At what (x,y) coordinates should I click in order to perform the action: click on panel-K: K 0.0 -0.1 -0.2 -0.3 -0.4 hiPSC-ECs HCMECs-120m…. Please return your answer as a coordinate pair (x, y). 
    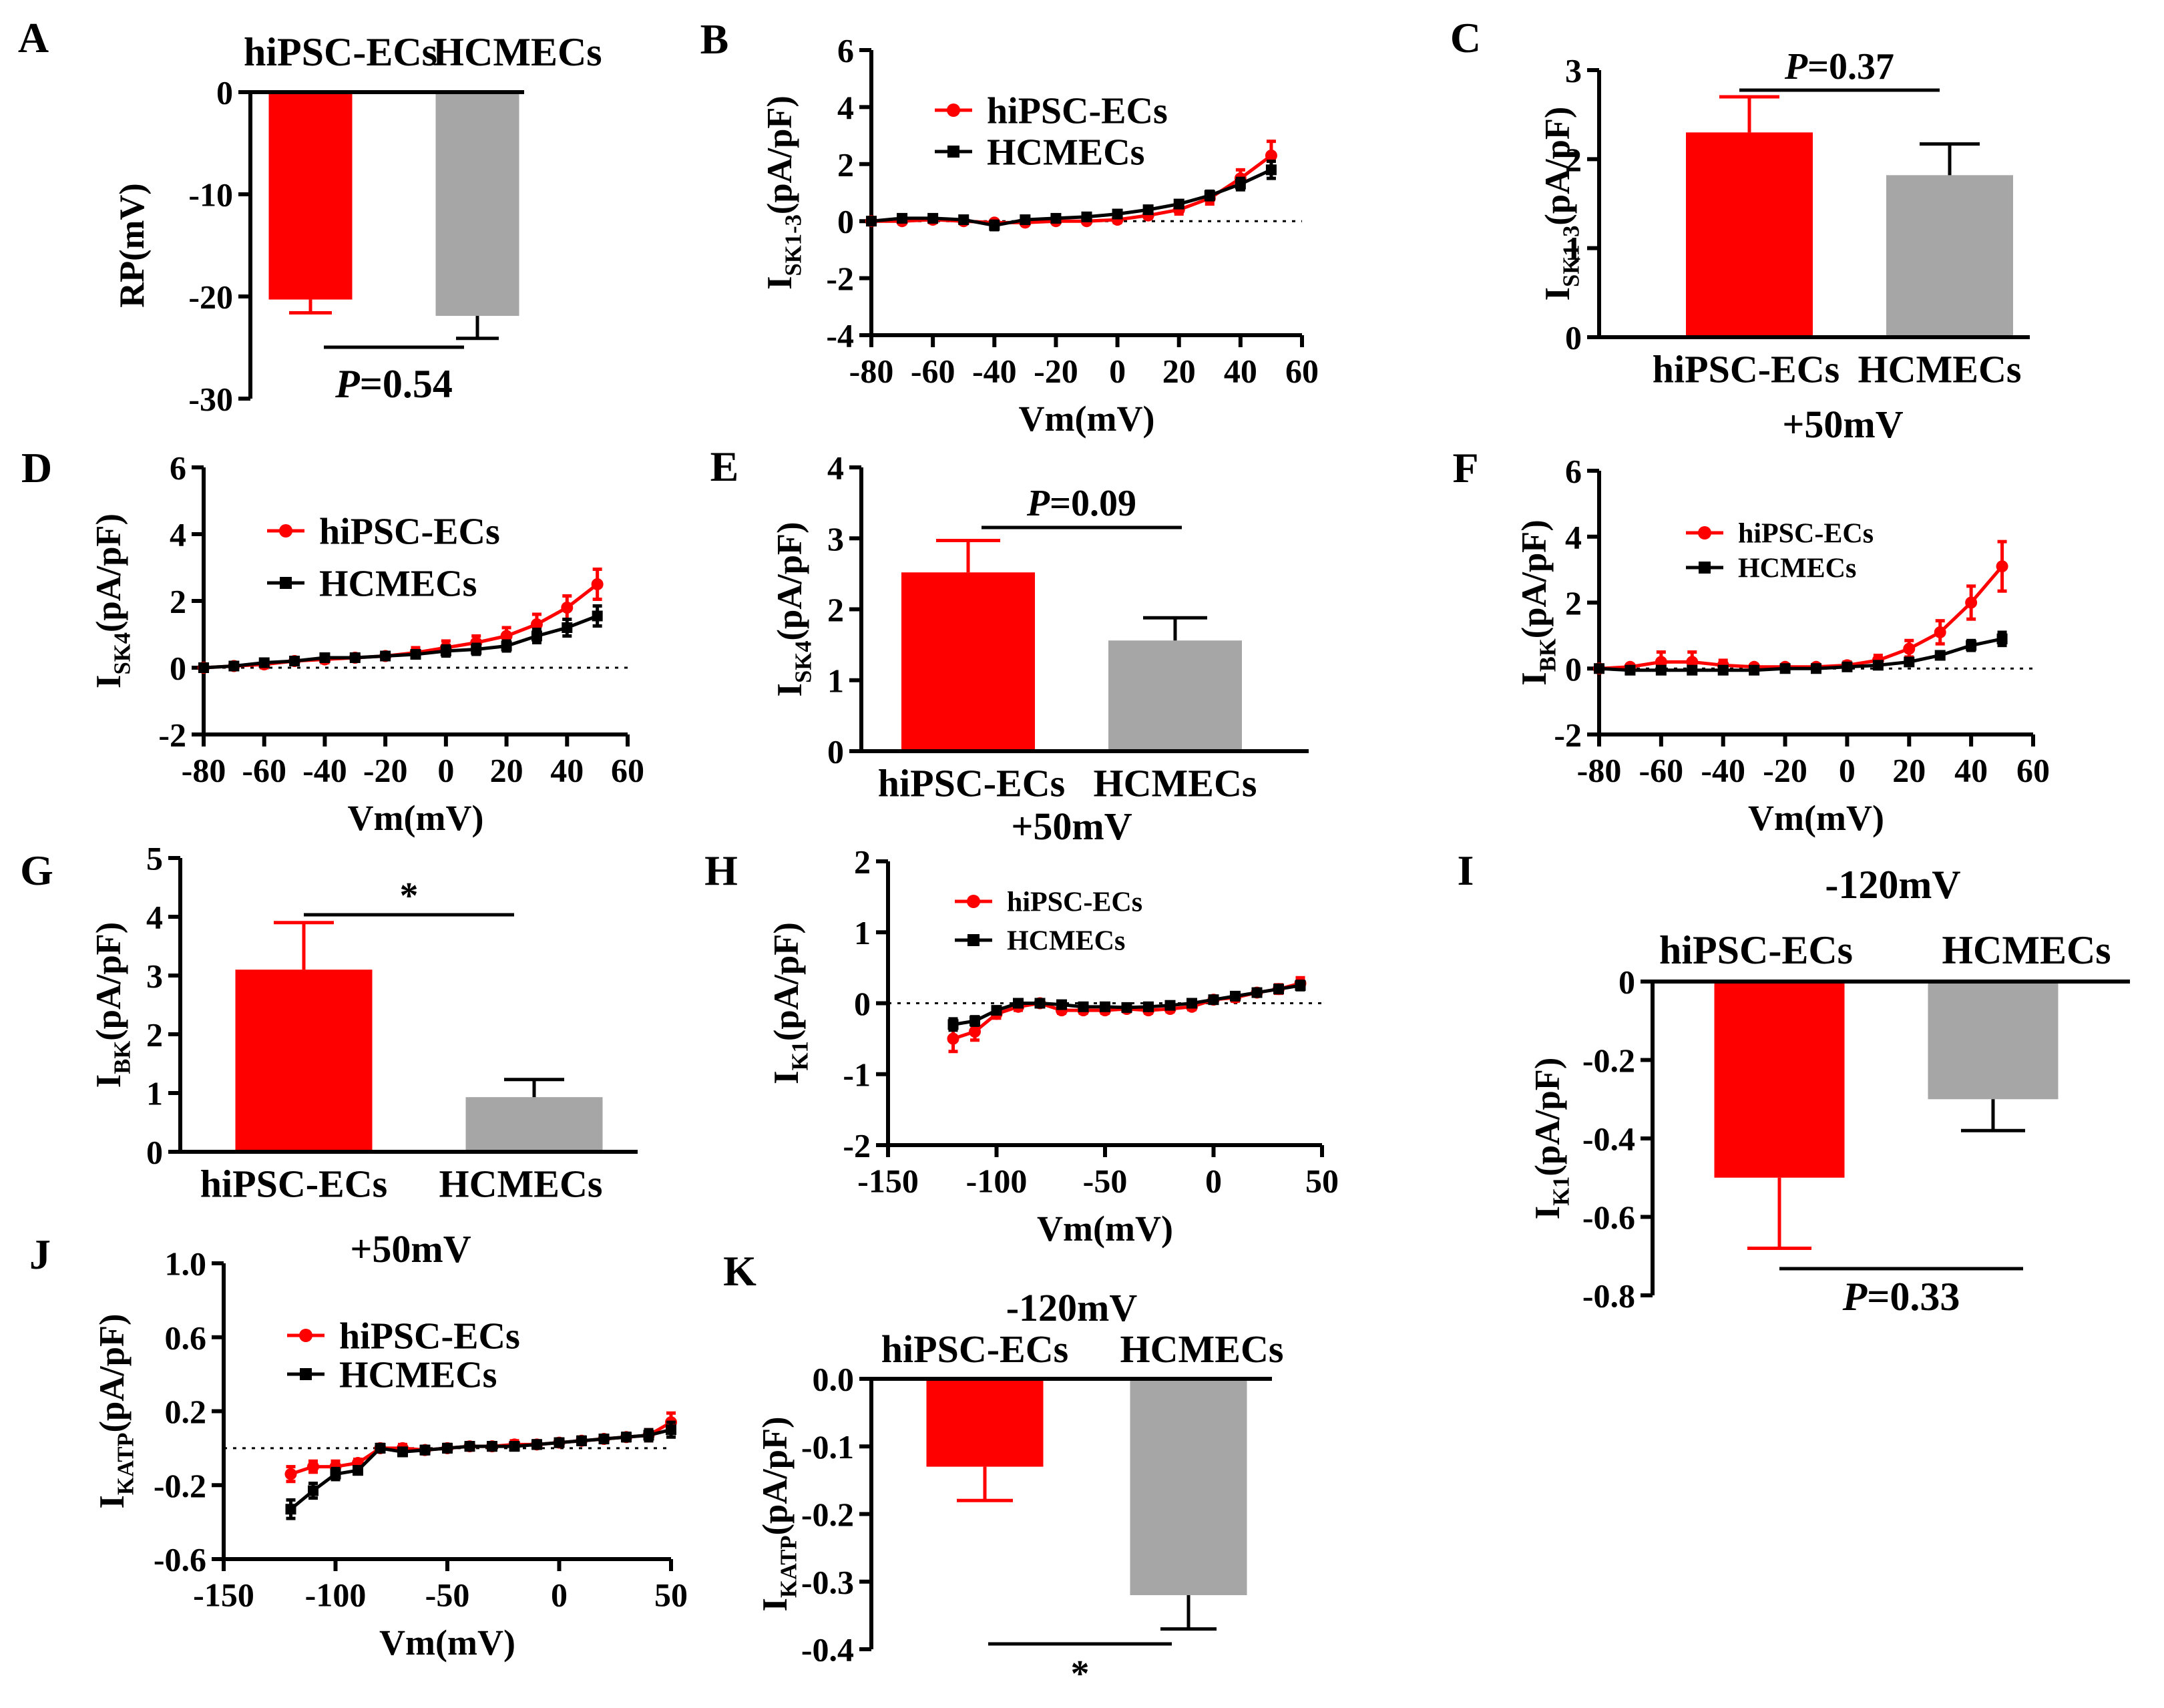
    Looking at the image, I should click on (1003, 1471).